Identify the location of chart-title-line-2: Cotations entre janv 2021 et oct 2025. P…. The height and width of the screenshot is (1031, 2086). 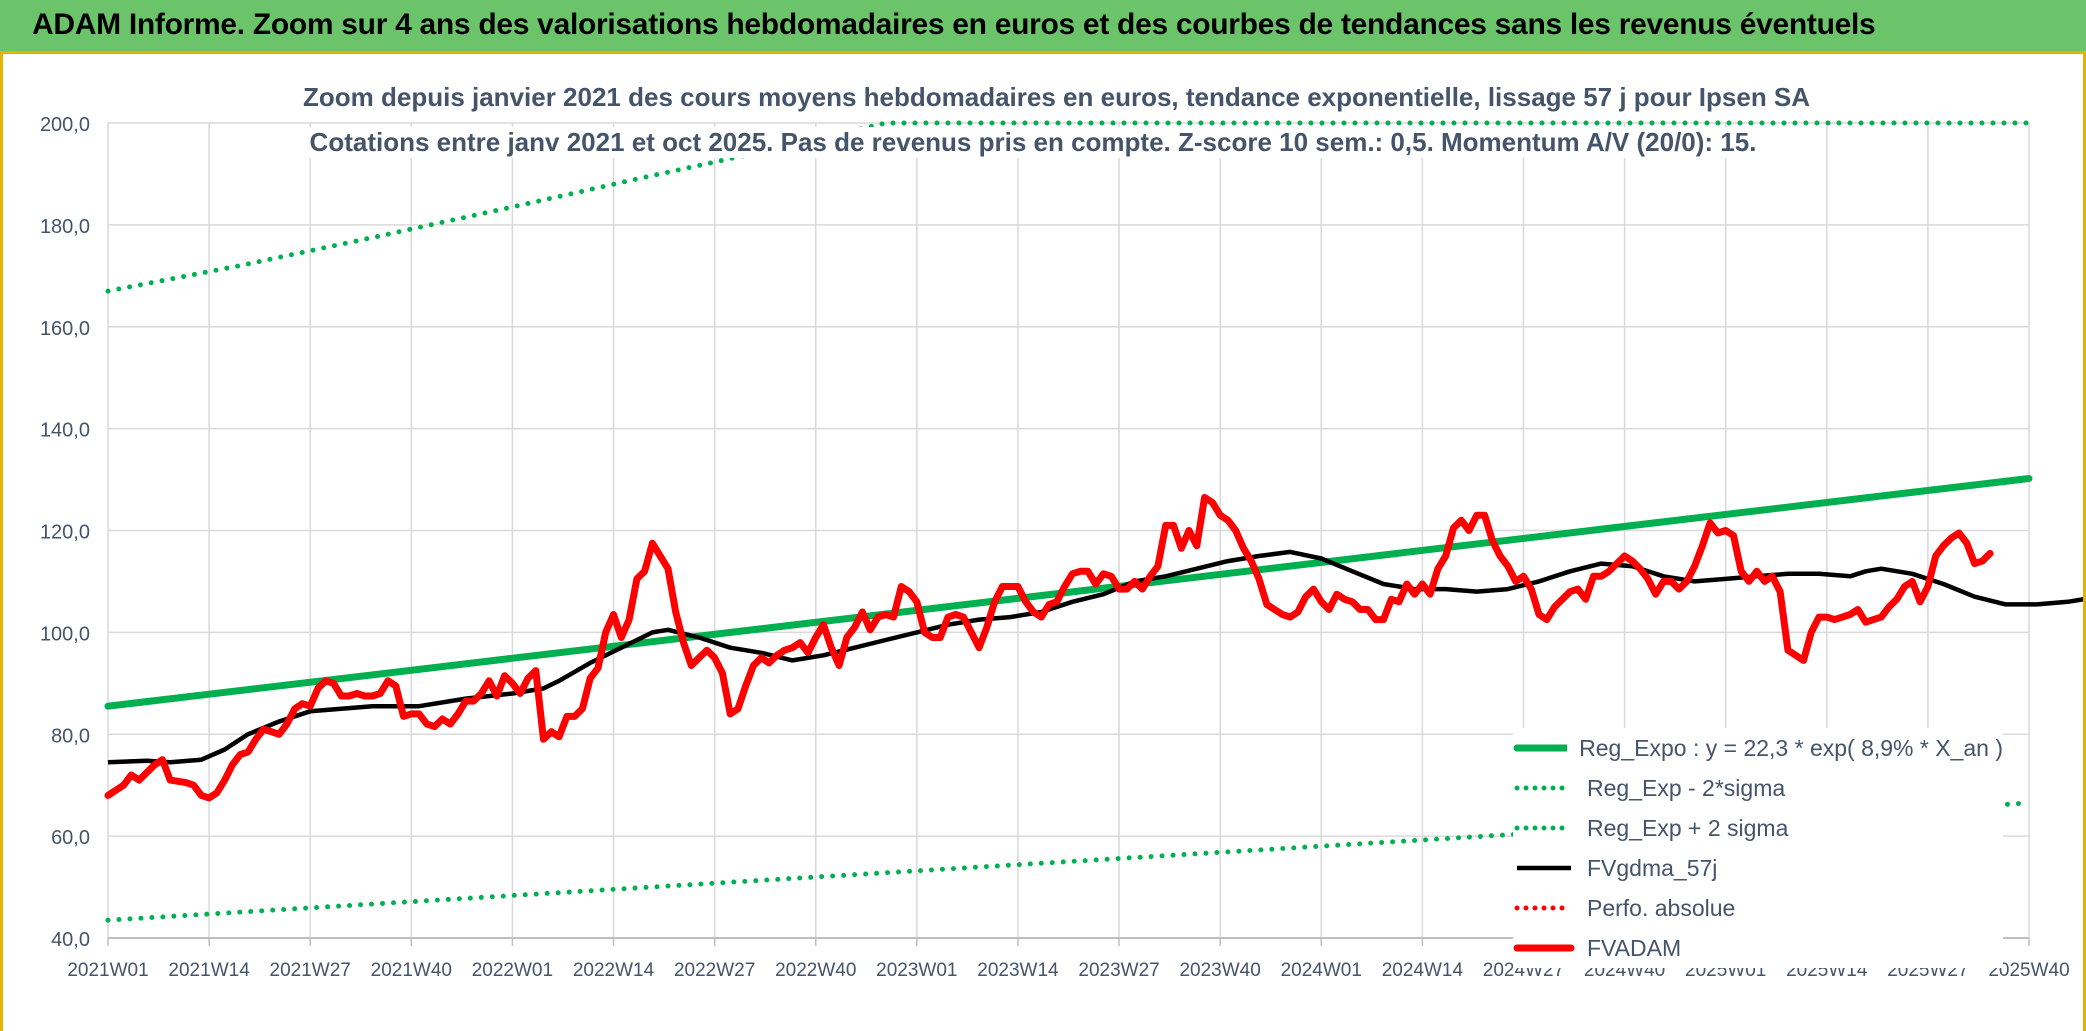
(1033, 142).